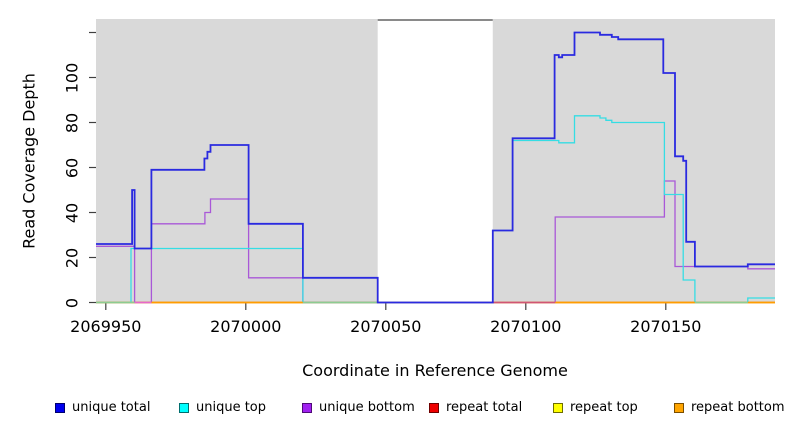 The height and width of the screenshot is (432, 792). What do you see at coordinates (72, 77) in the screenshot?
I see `y-tick-label: 100` at bounding box center [72, 77].